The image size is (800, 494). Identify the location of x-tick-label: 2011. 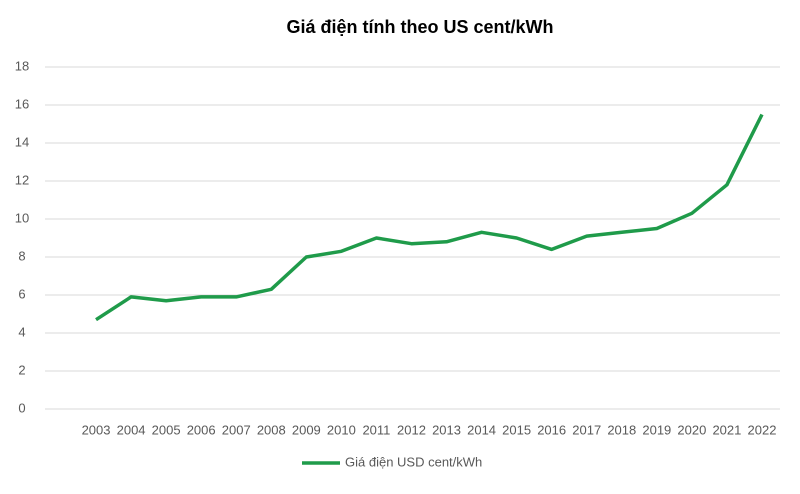
(376, 429).